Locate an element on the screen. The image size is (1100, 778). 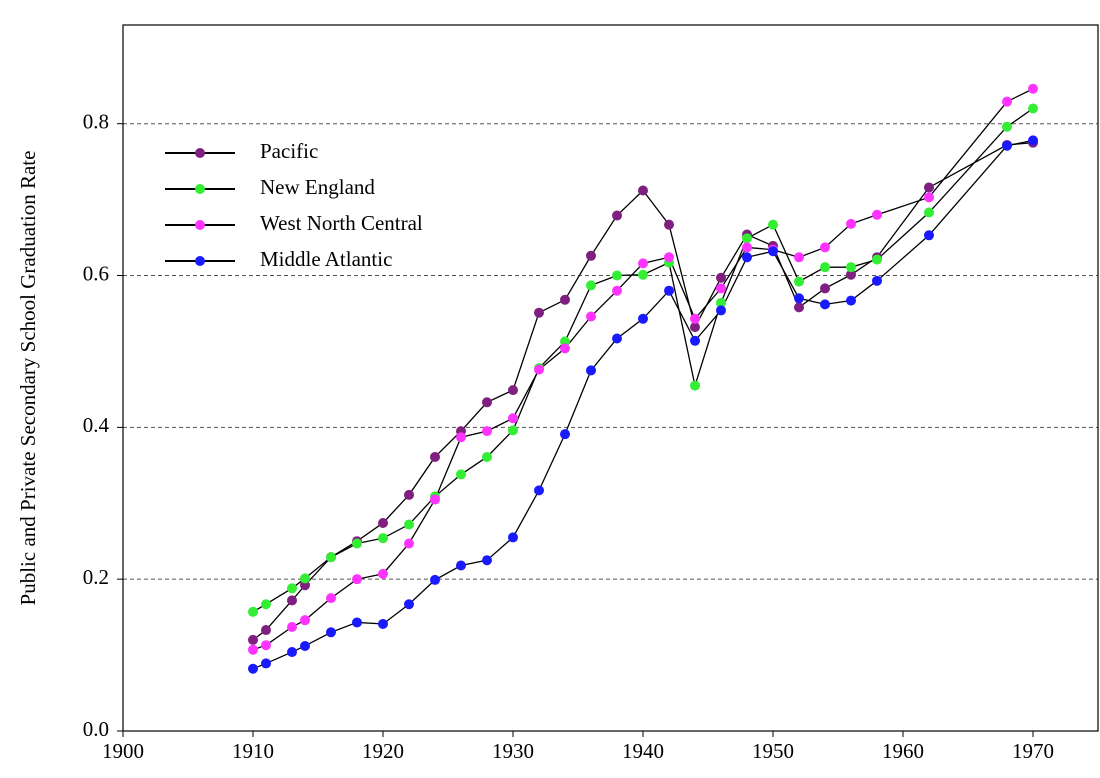
x-tick-label: 1970 is located at coordinates (1033, 751).